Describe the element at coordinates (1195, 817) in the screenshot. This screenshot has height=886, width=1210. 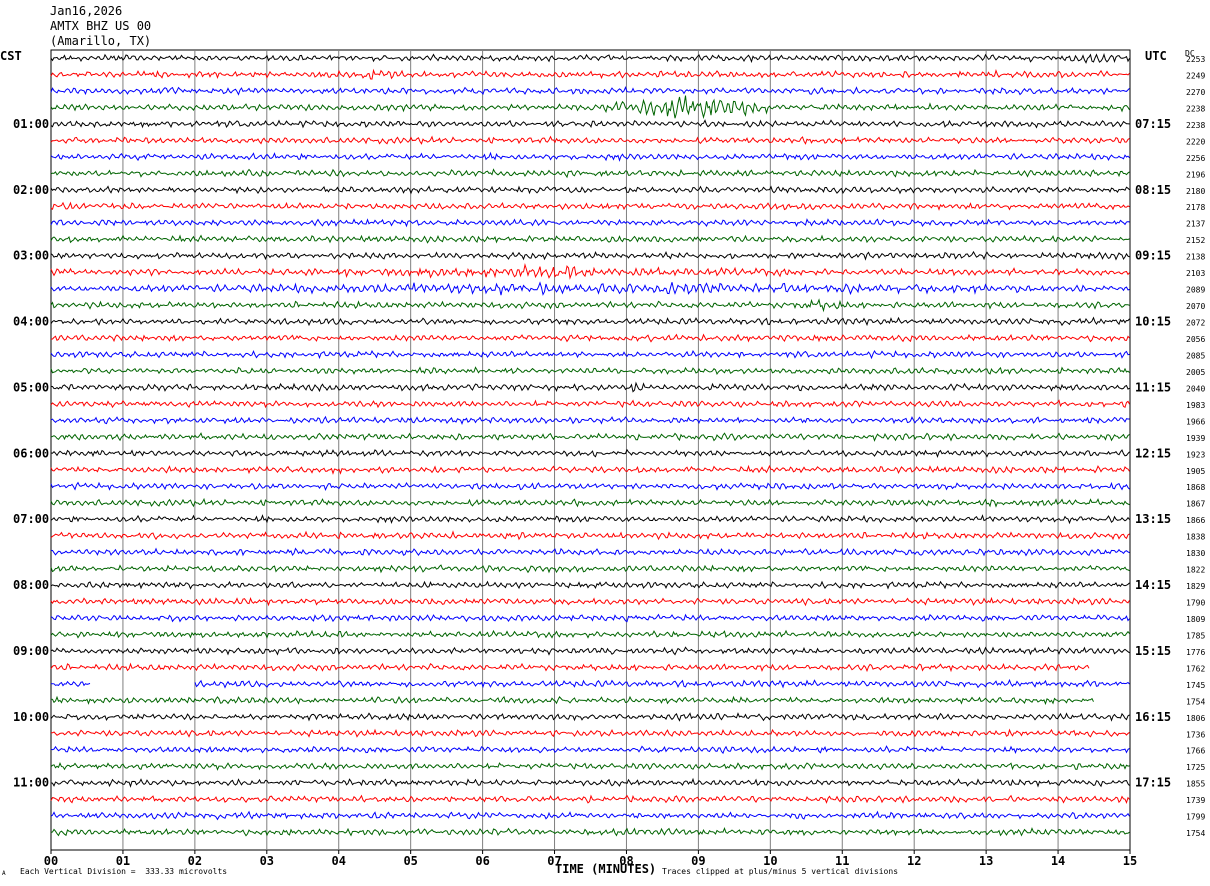
I see `dc-value: 1799` at that location.